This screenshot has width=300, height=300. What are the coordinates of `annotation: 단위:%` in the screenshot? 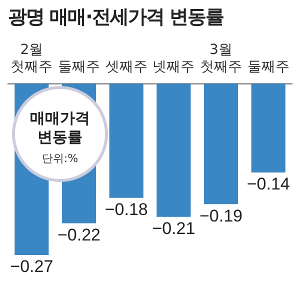 It's located at (60, 158).